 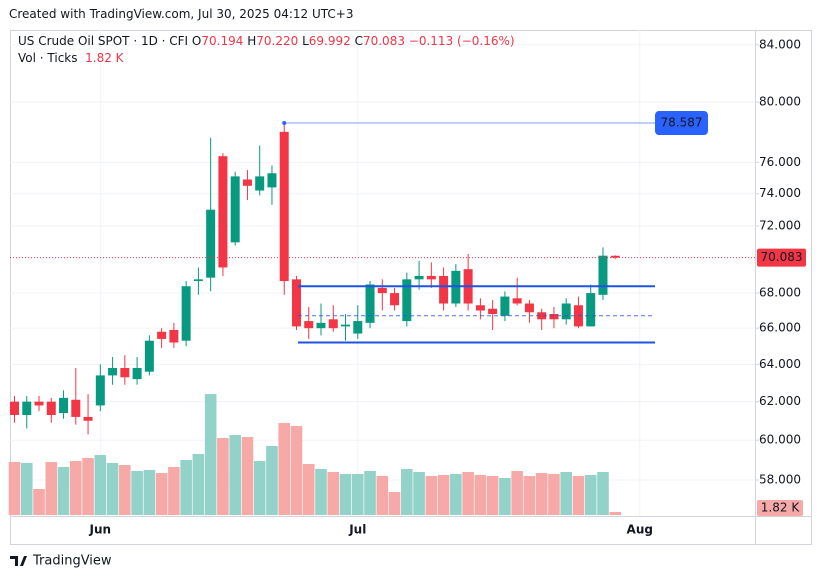 What do you see at coordinates (104, 58) in the screenshot?
I see `volume-value: 1.82 K` at bounding box center [104, 58].